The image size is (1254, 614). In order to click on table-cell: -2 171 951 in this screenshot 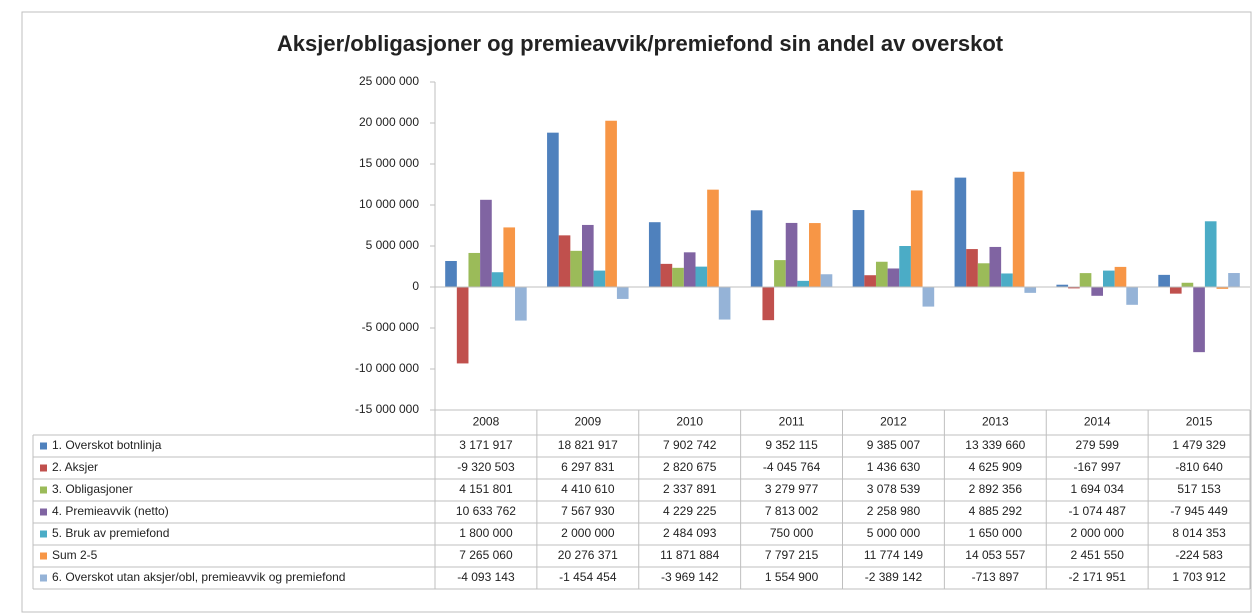, I will do `click(1097, 577)`.